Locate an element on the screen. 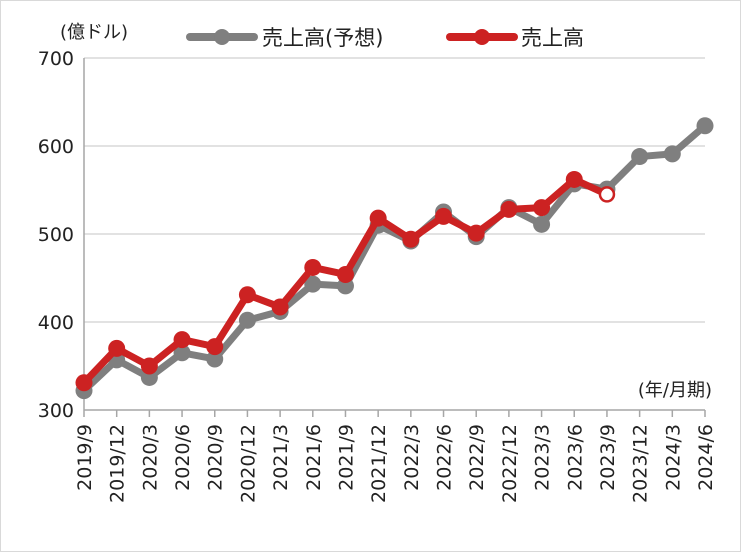 The image size is (741, 552). x-tick-label-10: 2022/3 is located at coordinates (412, 457).